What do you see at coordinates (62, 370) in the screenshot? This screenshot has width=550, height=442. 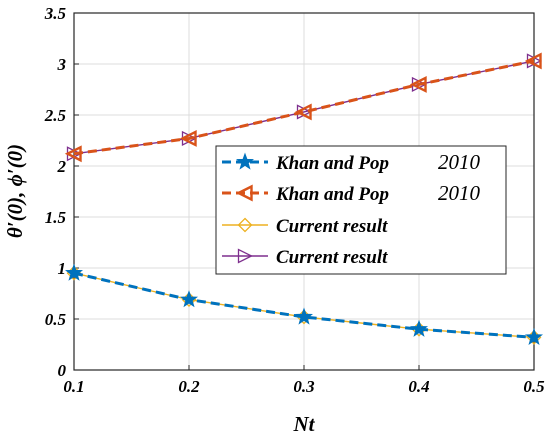 I see `y-tick-label: 0` at bounding box center [62, 370].